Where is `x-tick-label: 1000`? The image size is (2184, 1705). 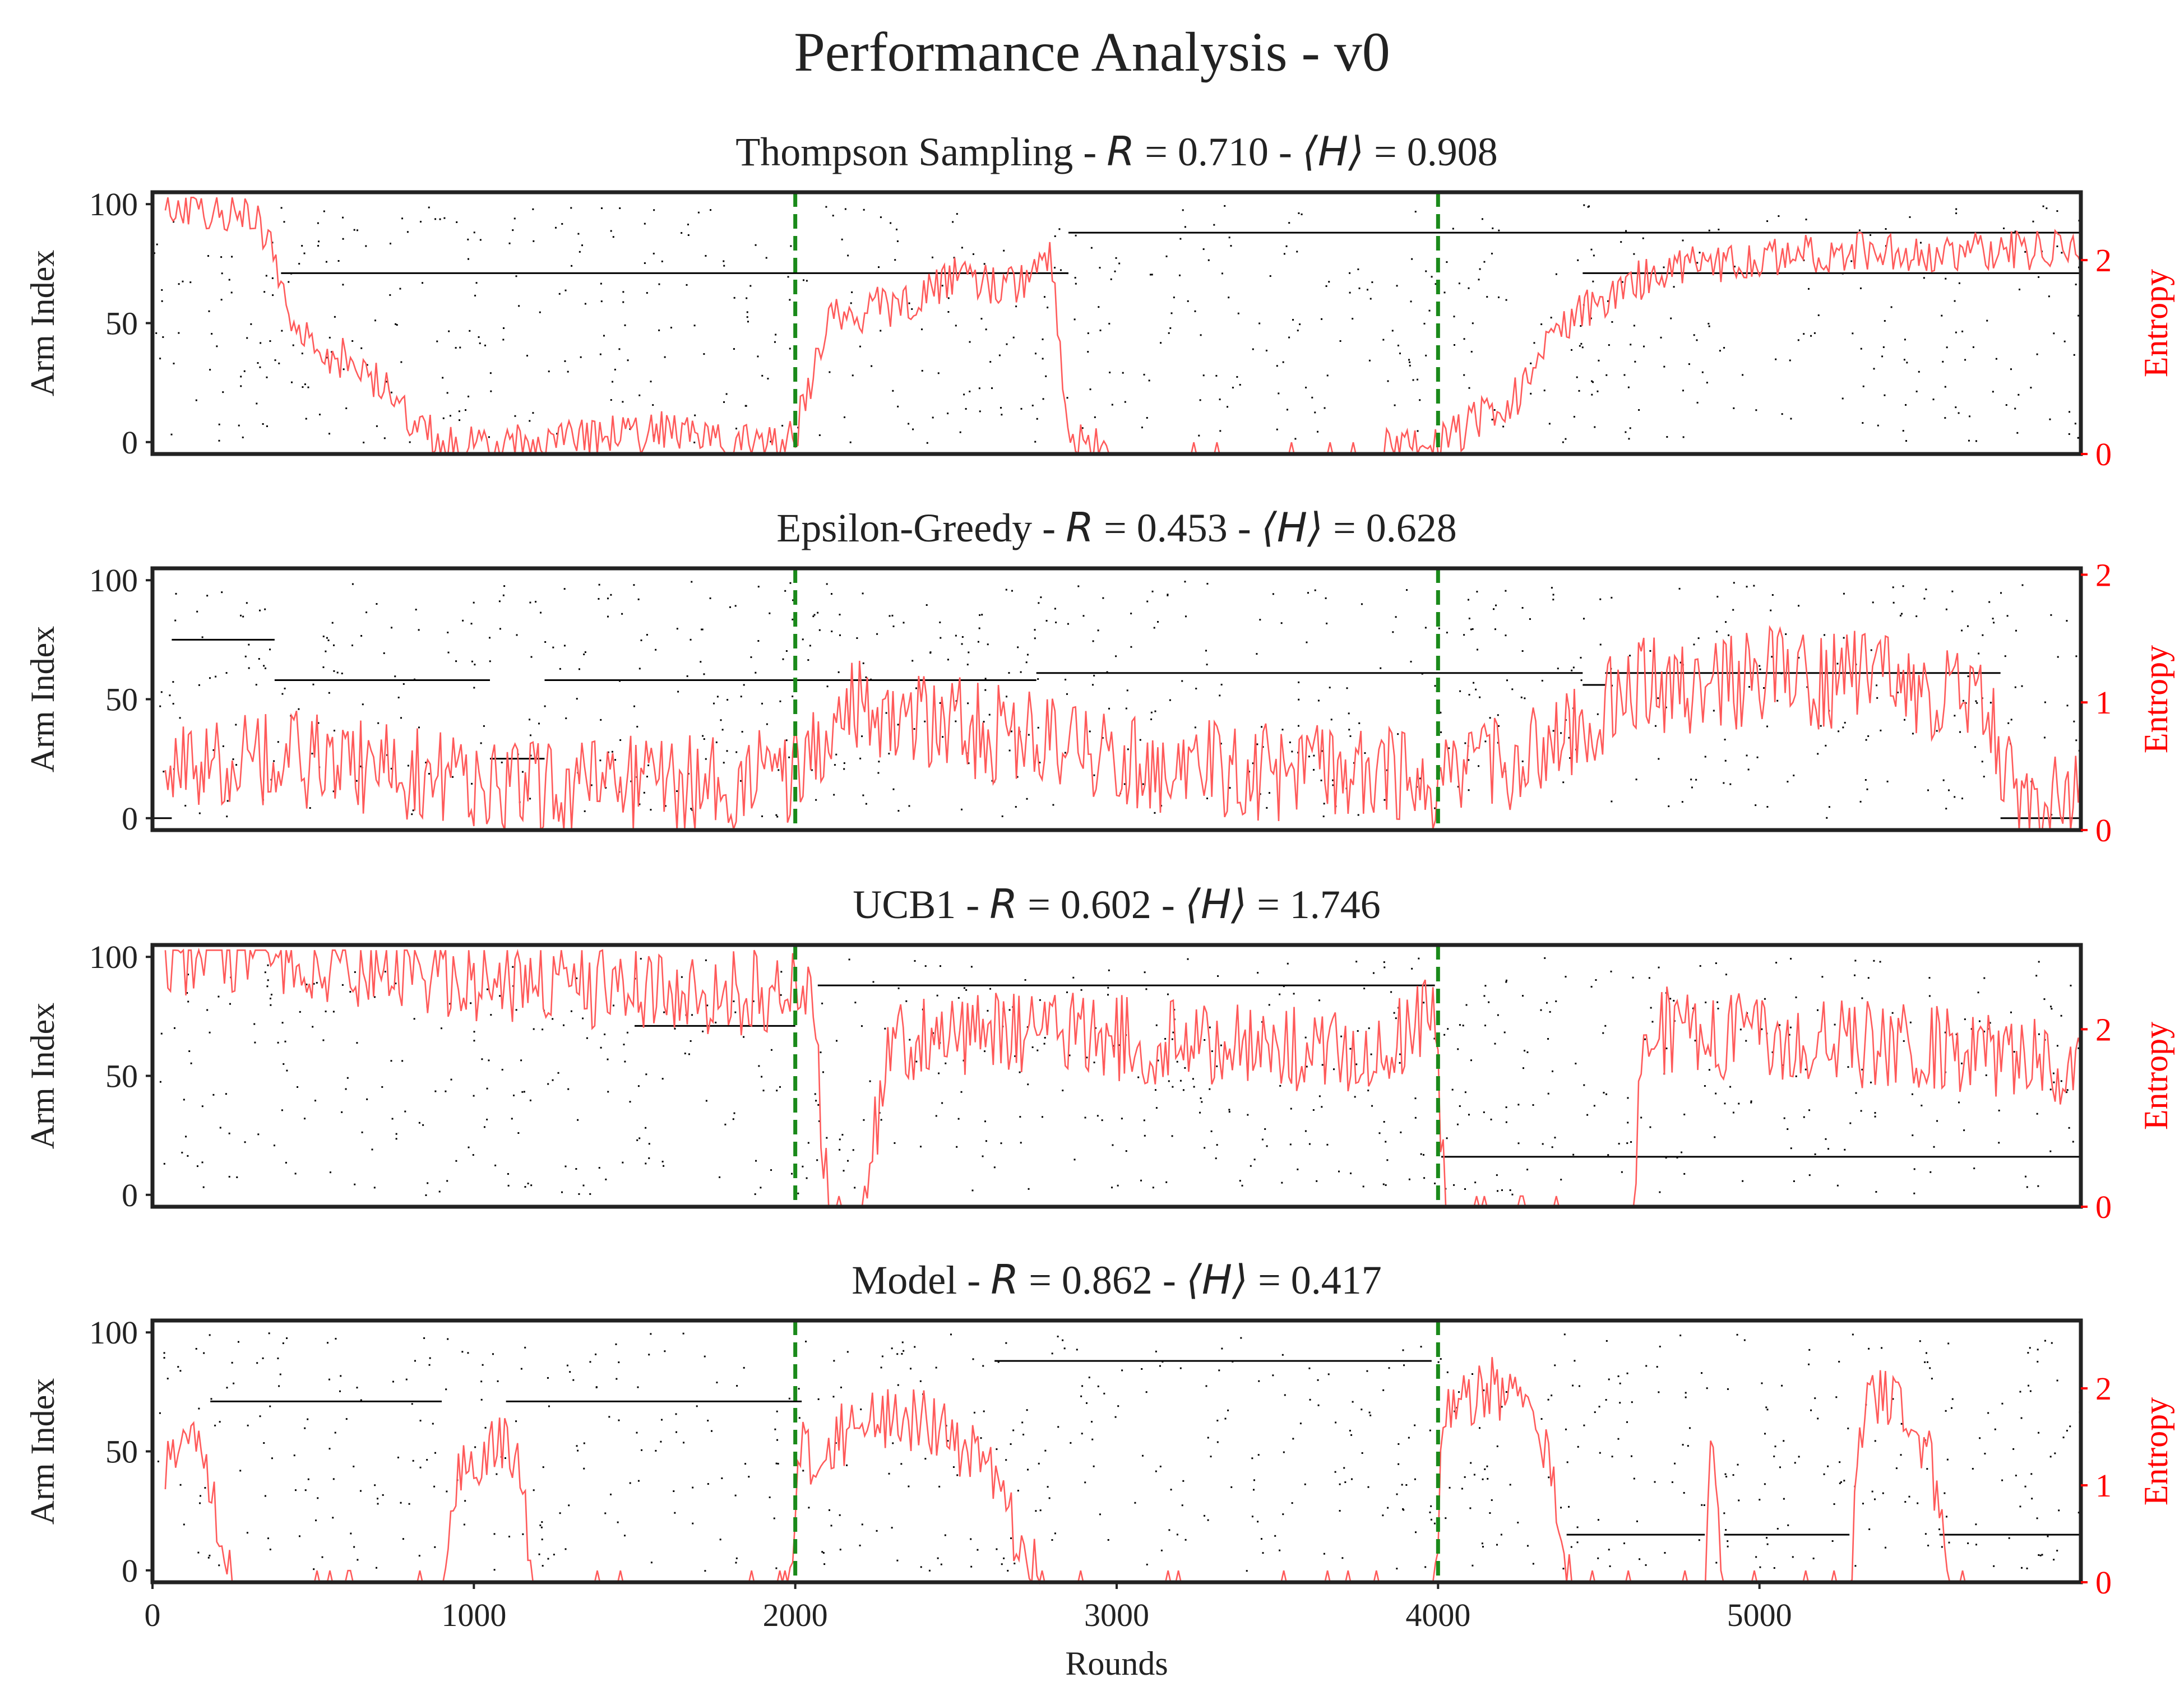 x-tick-label: 1000 is located at coordinates (474, 1615).